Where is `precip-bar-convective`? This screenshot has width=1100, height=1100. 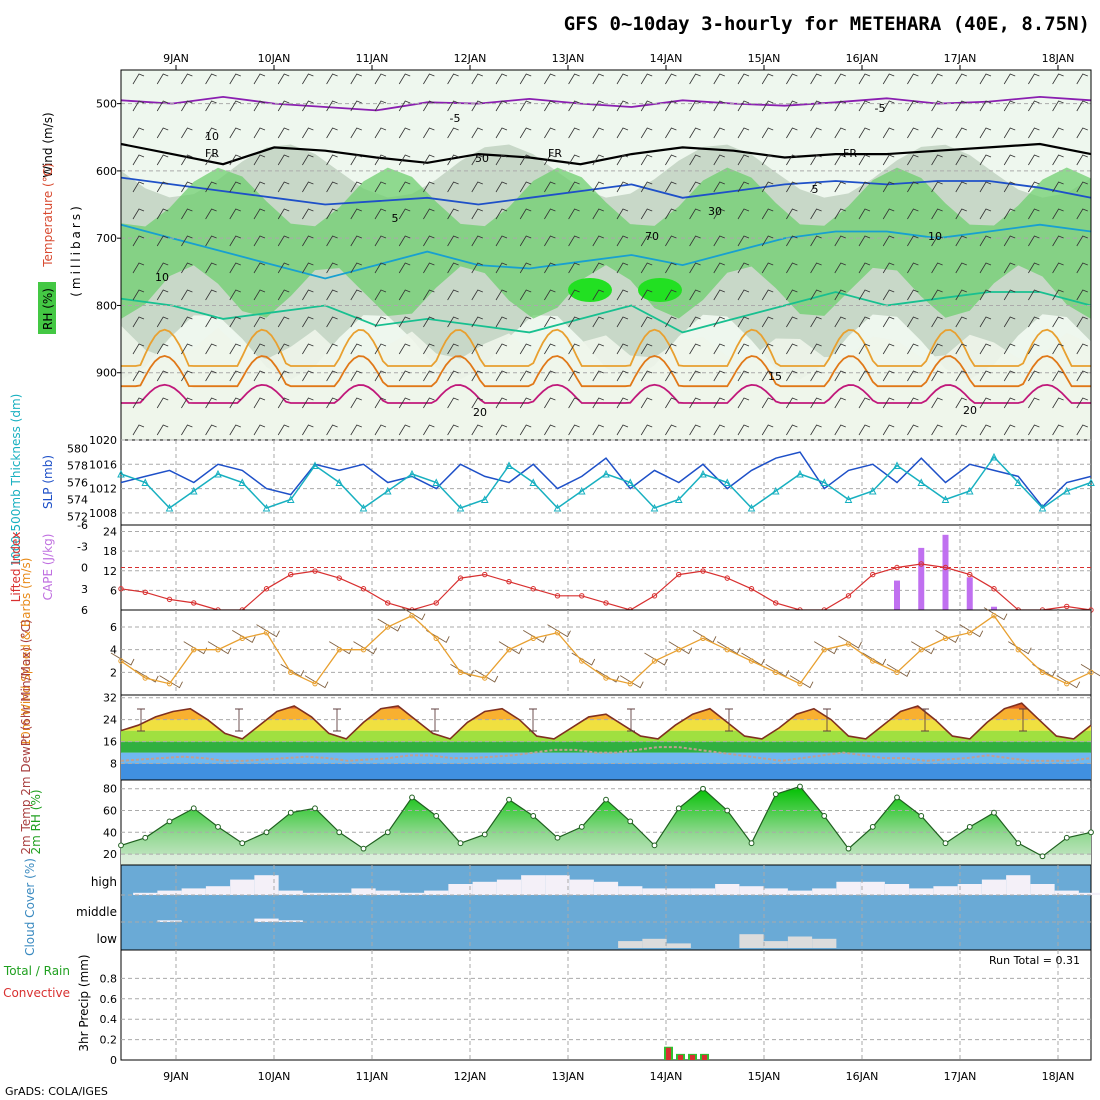 precip-bar-convective is located at coordinates (668, 1053).